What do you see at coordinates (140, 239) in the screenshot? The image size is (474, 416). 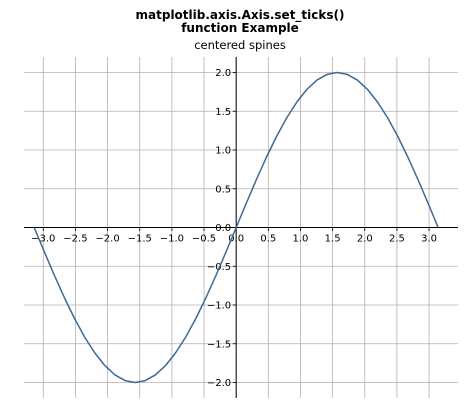 I see `x-tick-label: −1.5` at bounding box center [140, 239].